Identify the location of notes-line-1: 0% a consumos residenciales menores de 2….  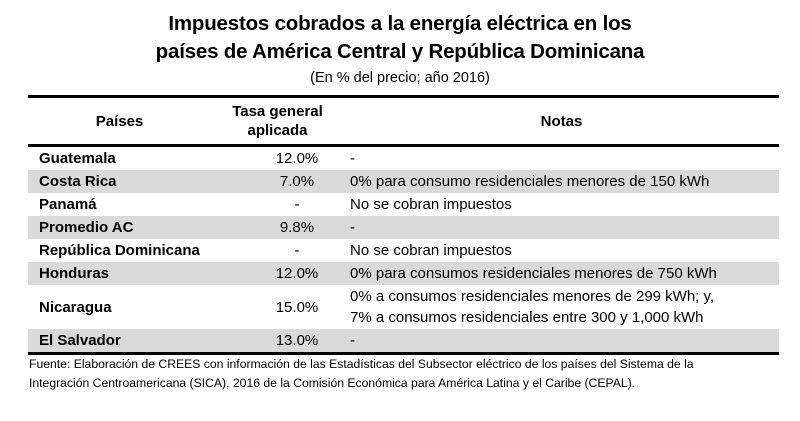
(532, 296).